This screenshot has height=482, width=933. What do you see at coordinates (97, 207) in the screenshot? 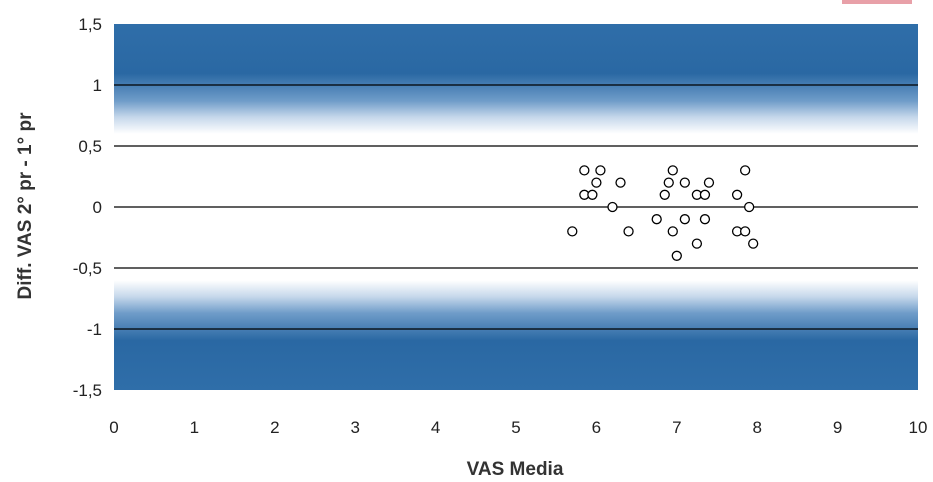
I see `y-tick-label: 0` at bounding box center [97, 207].